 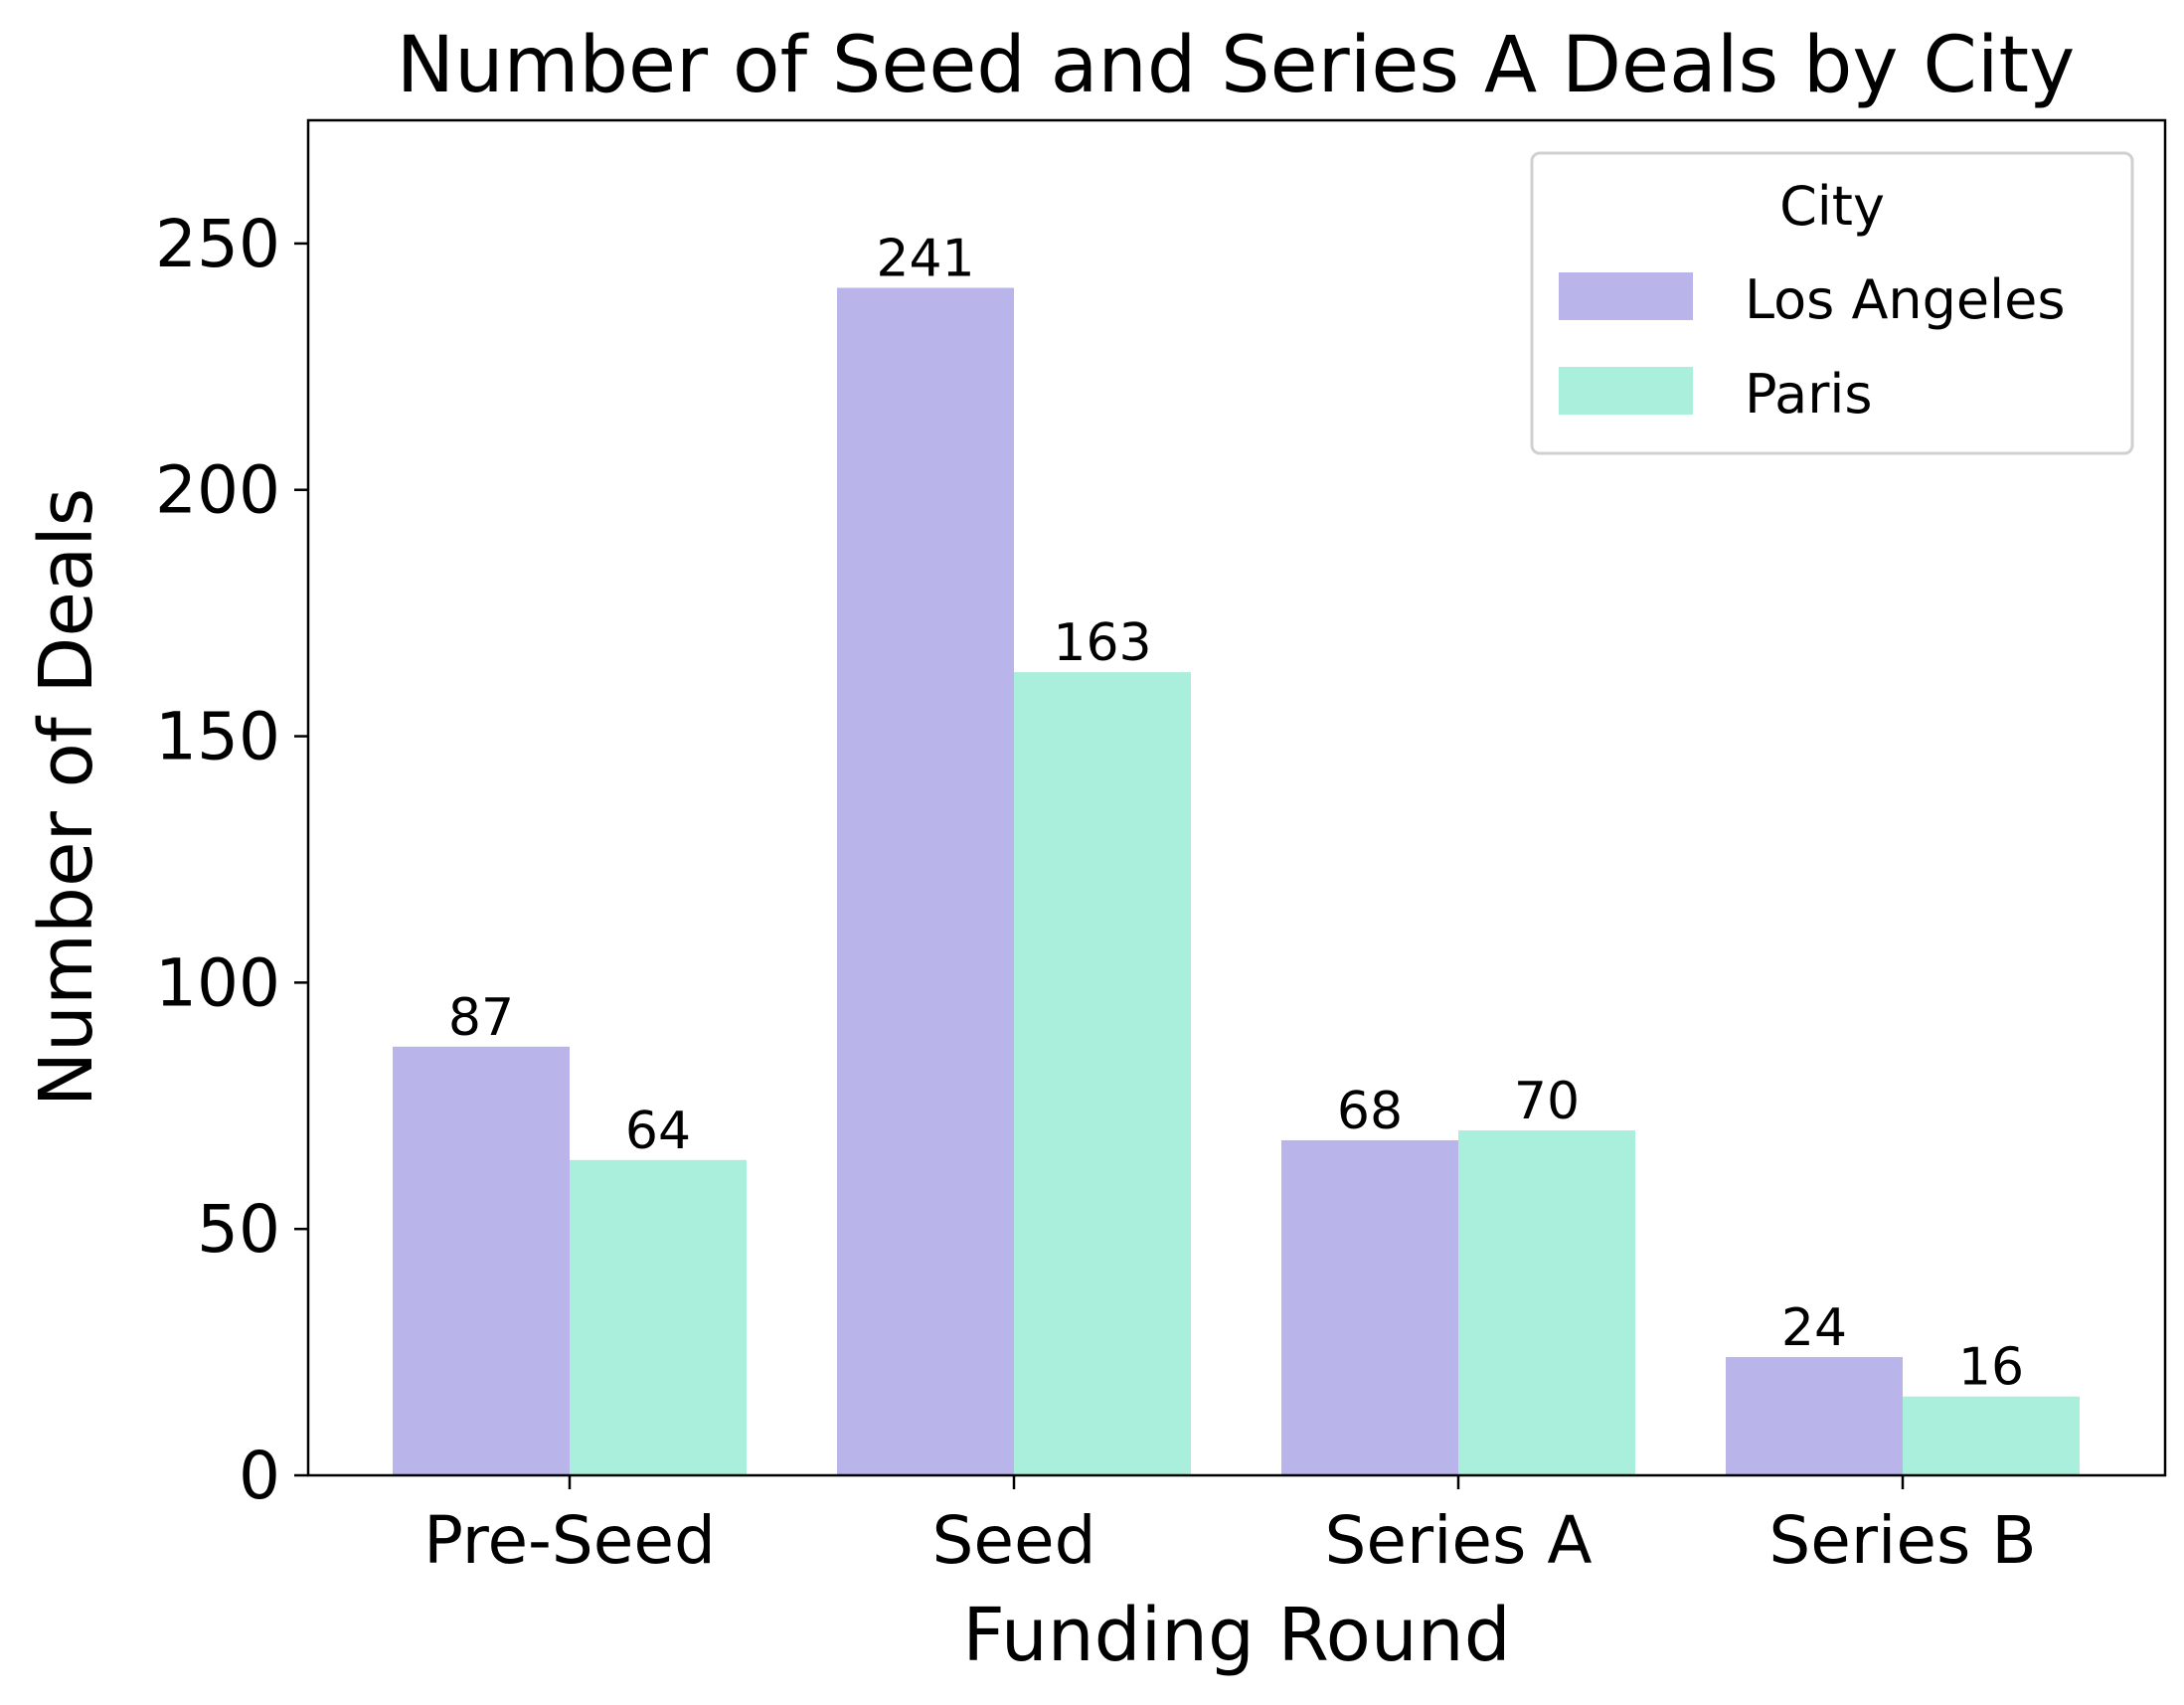 What do you see at coordinates (217, 490) in the screenshot?
I see `y-tick-label-200: 200` at bounding box center [217, 490].